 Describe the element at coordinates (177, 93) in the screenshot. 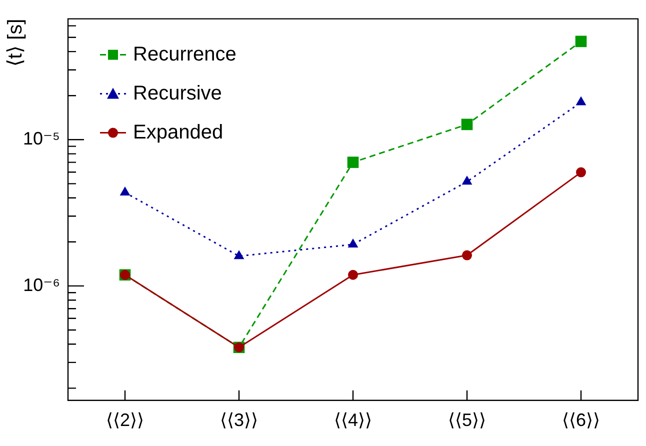

I see `legend-label: Recursive` at that location.